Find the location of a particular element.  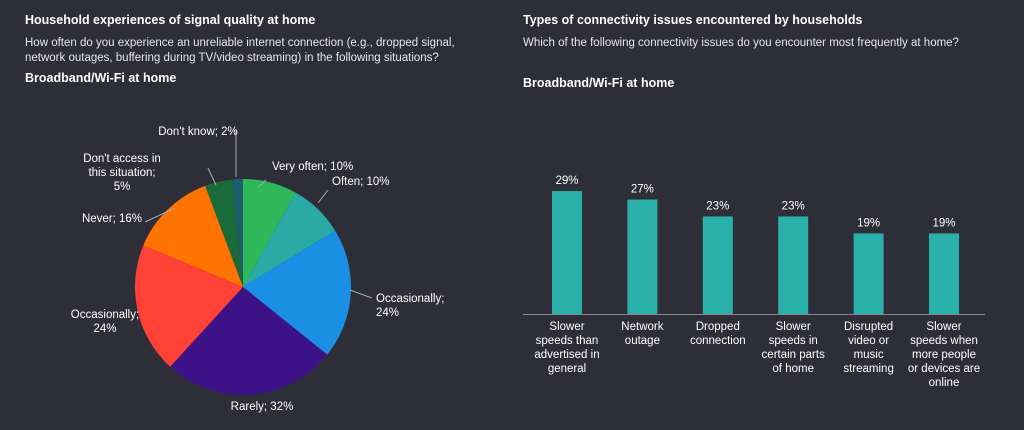

bar-category-label: Slower speeds in certain parts of home is located at coordinates (794, 348).